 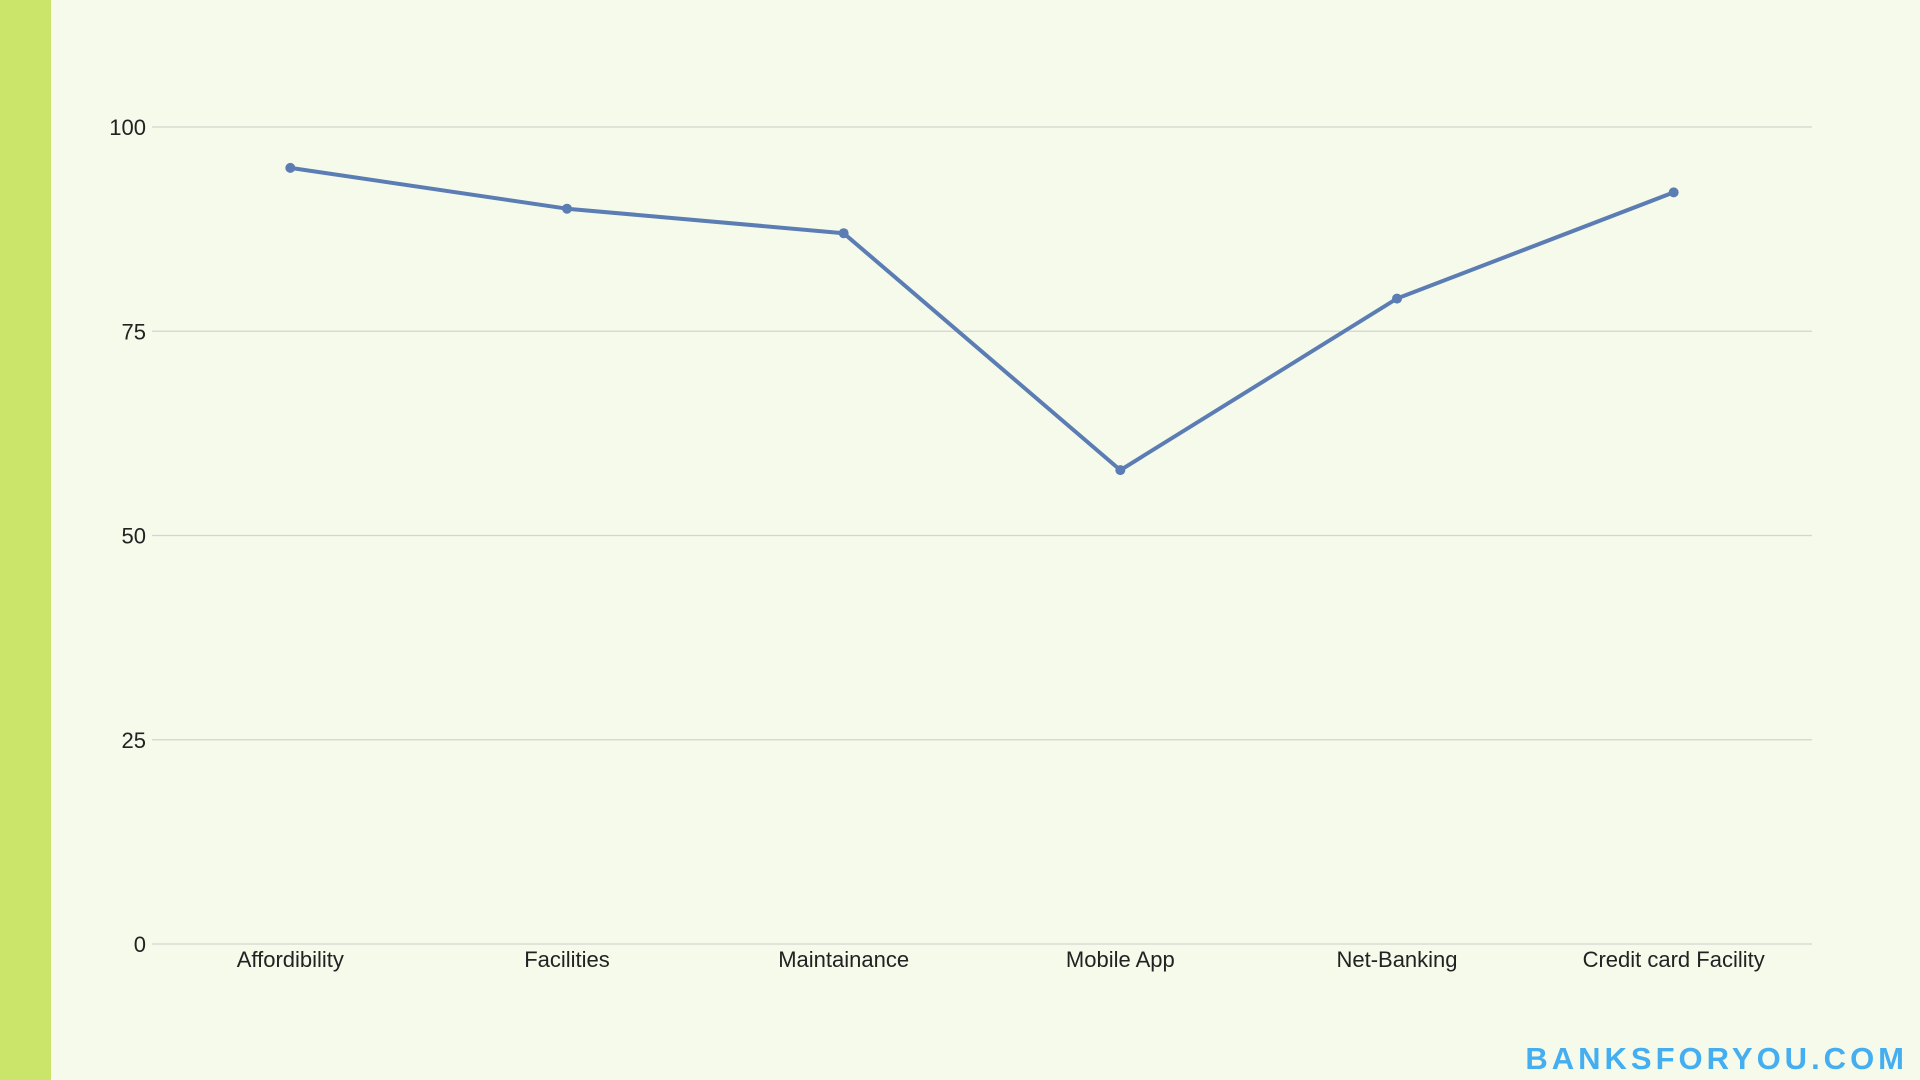 What do you see at coordinates (134, 740) in the screenshot?
I see `y-tick-label: 25` at bounding box center [134, 740].